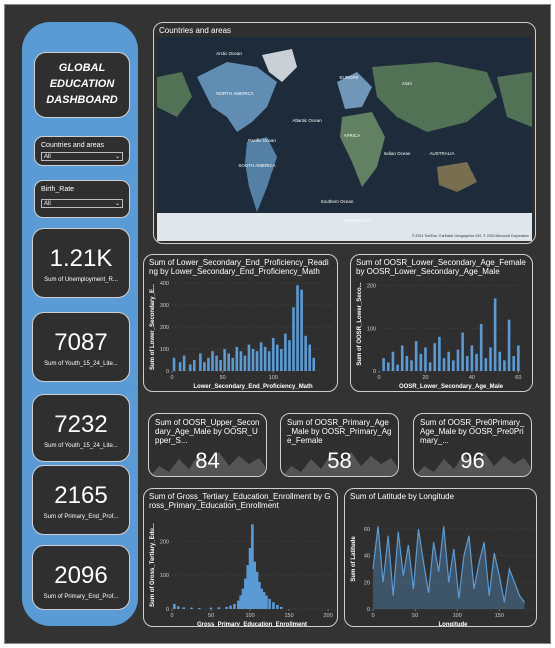 The width and height of the screenshot is (555, 648). Describe the element at coordinates (307, 120) in the screenshot. I see `map-label: Atlantic Ocean` at that location.